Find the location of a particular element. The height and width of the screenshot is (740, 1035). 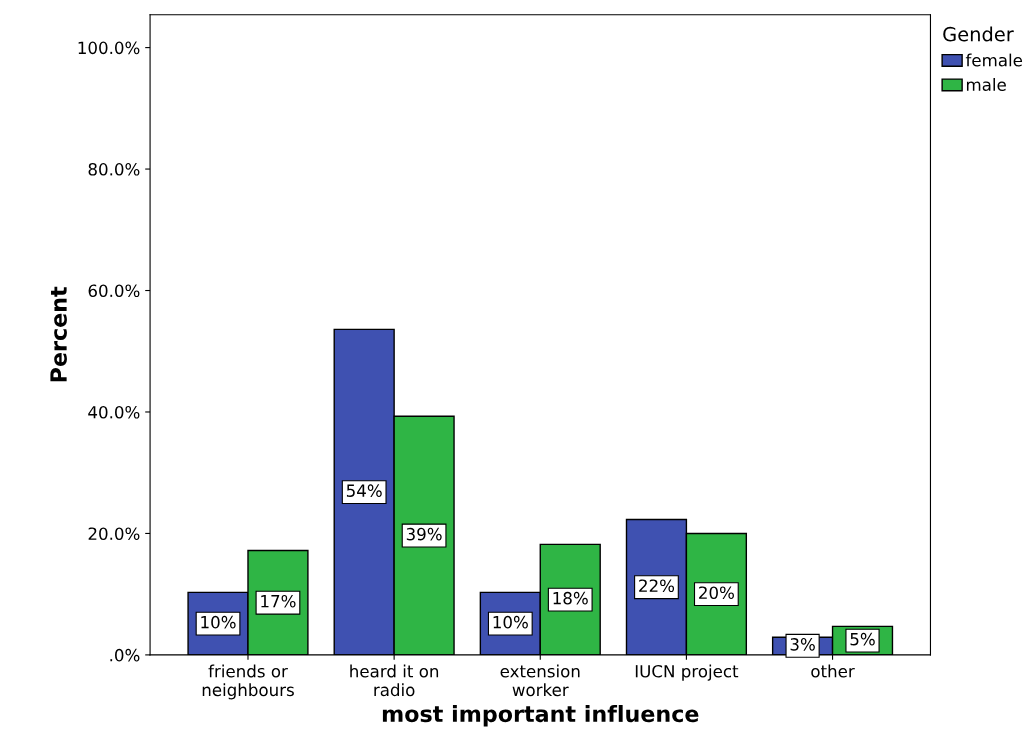

data-label: 18% is located at coordinates (570, 598).